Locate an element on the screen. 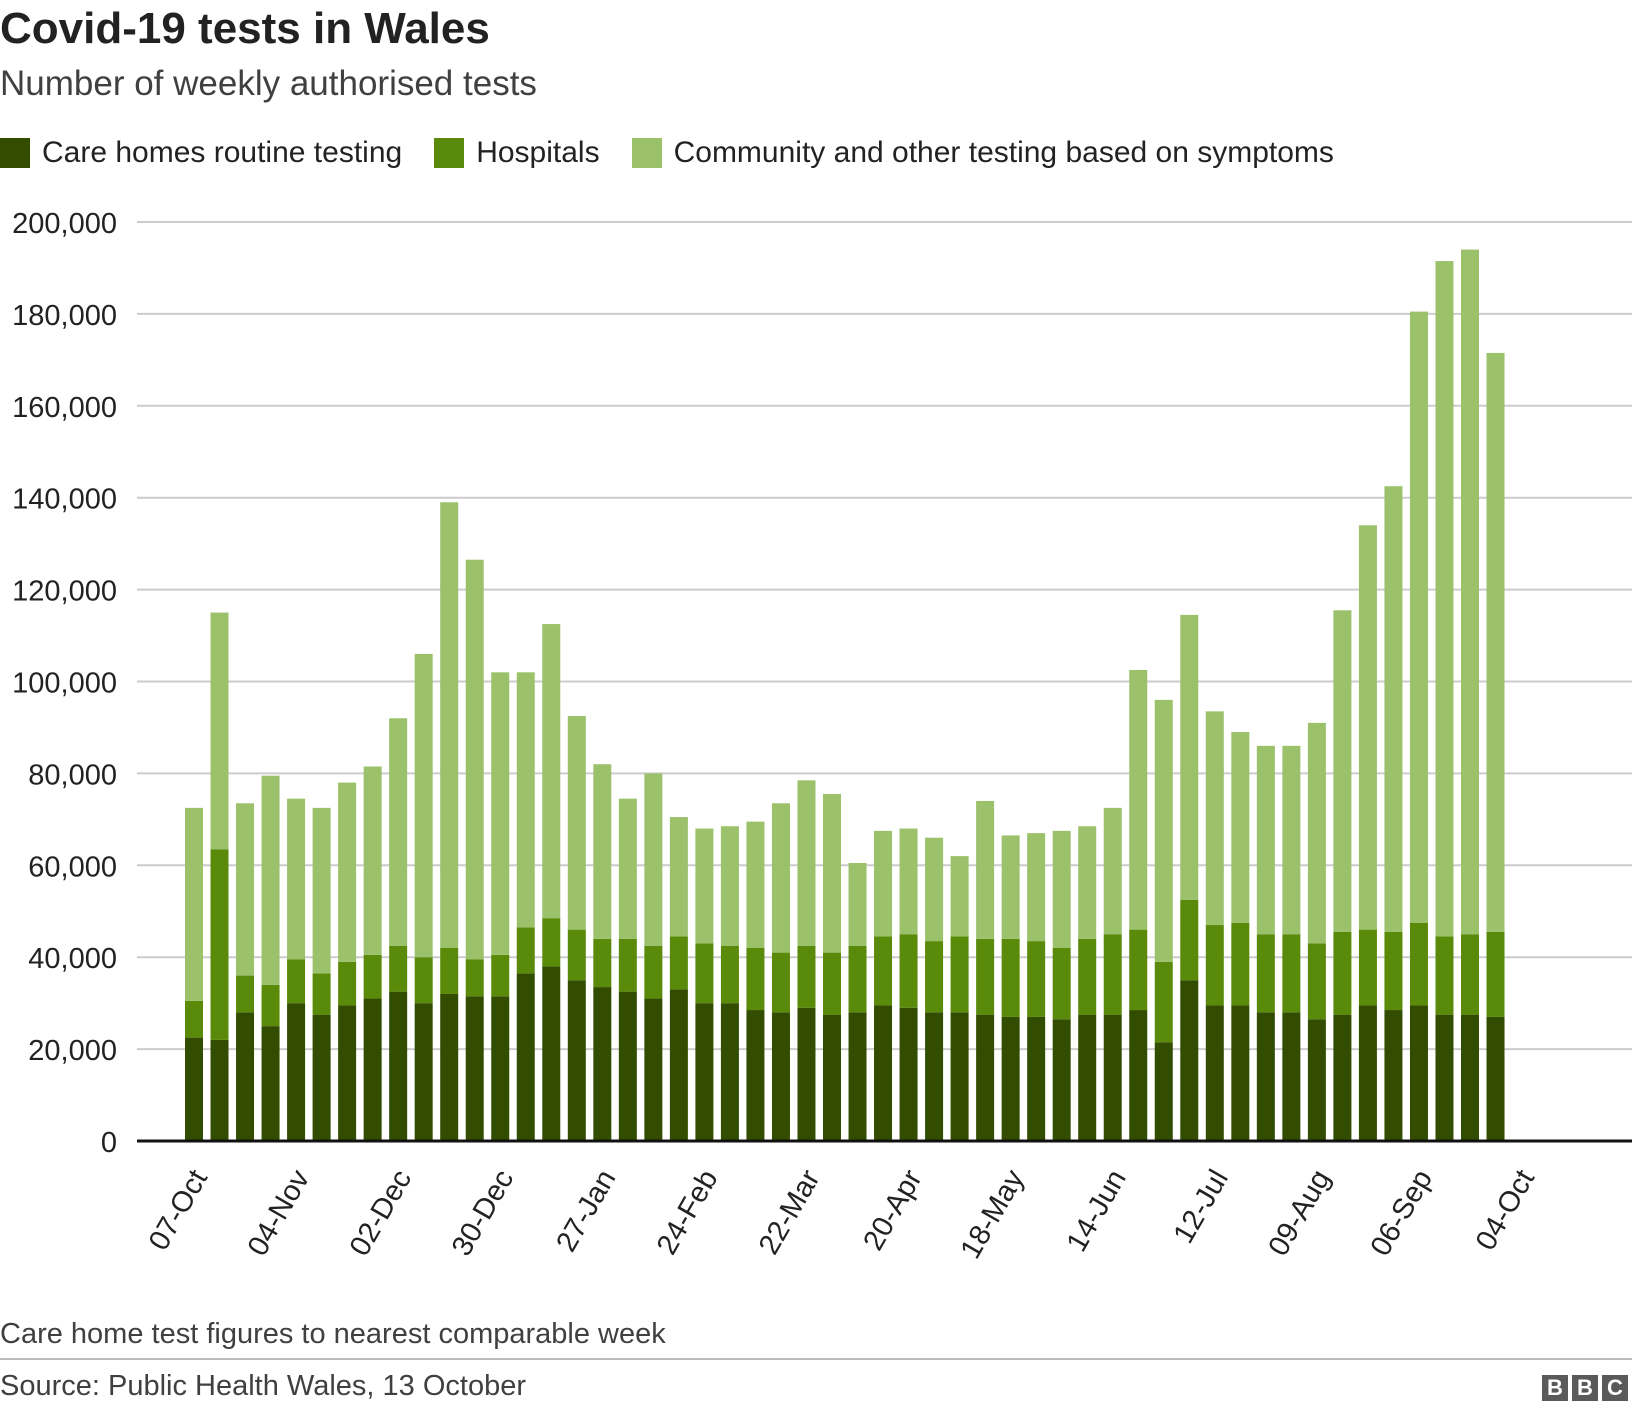 This screenshot has width=1632, height=1414. x-tick-label: 12-Jul is located at coordinates (1201, 1207).